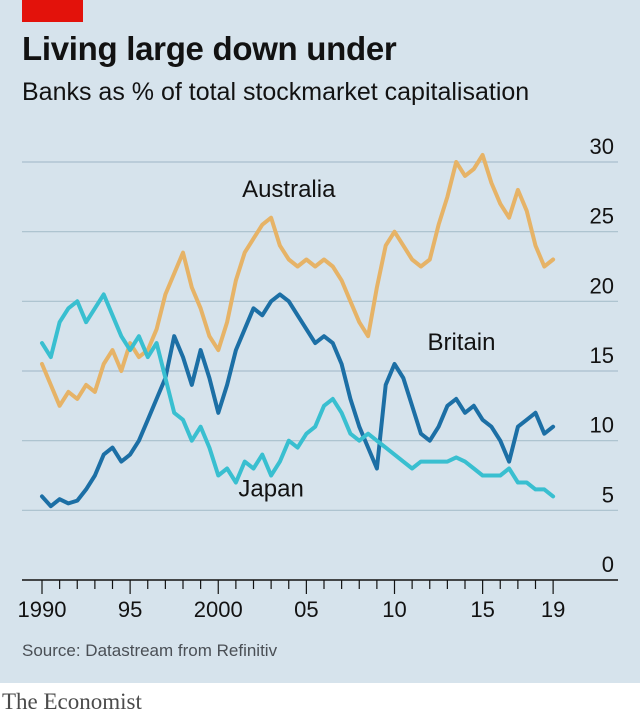  Describe the element at coordinates (482, 609) in the screenshot. I see `x-tick-label-15: 15` at that location.